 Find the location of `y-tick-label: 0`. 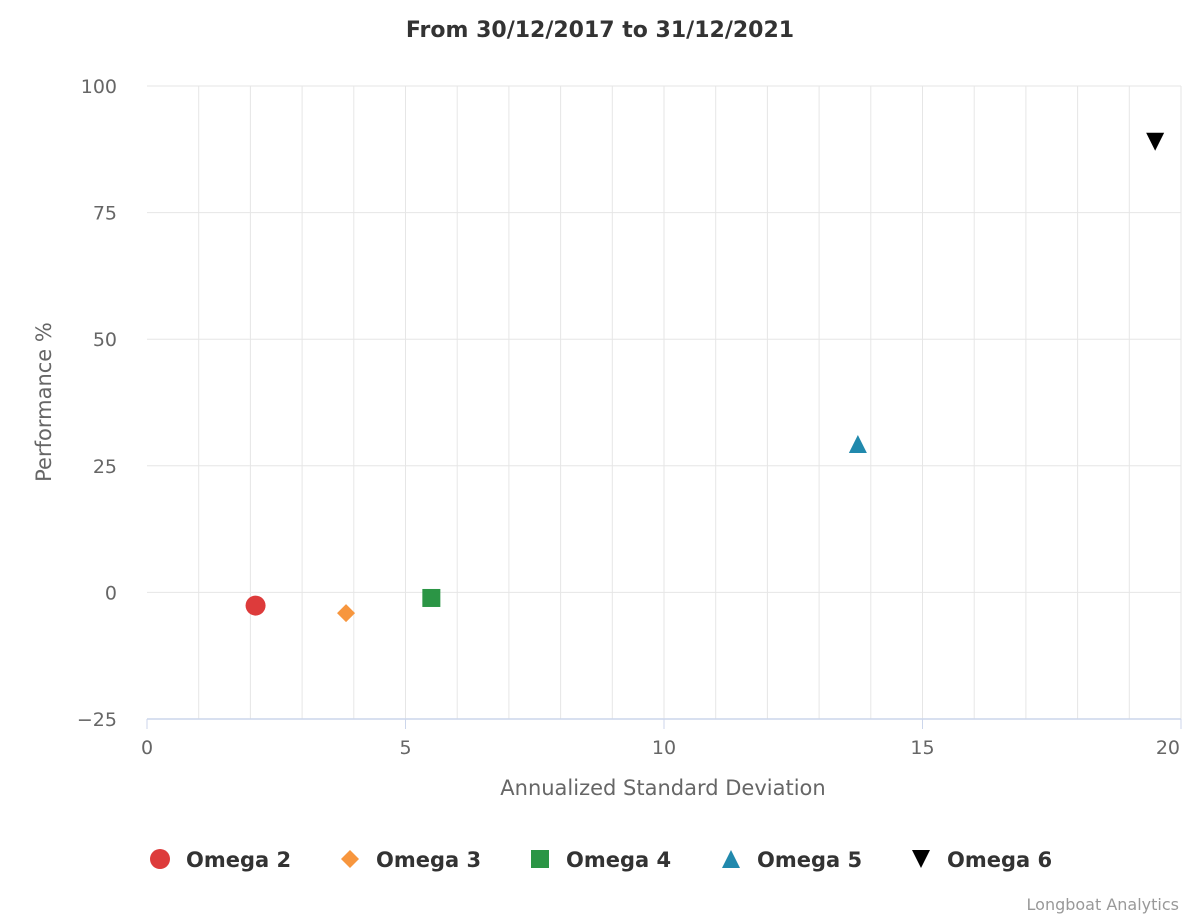

y-tick-label: 0 is located at coordinates (111, 593).